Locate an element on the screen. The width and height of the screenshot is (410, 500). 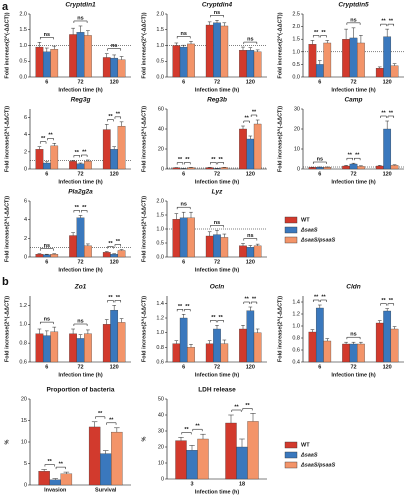
chart-title: Cryptdin4 is located at coordinates (217, 5).